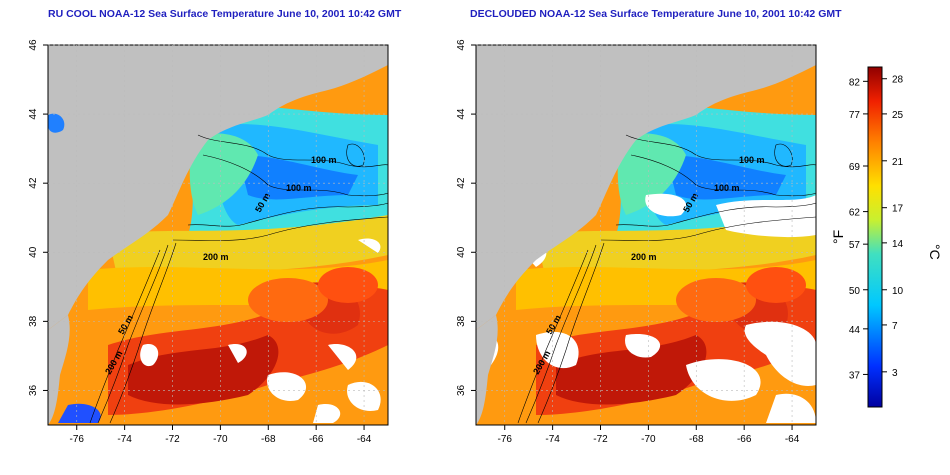  What do you see at coordinates (838, 237) in the screenshot?
I see `colorbar-fahrenheit-unit: °F` at bounding box center [838, 237].